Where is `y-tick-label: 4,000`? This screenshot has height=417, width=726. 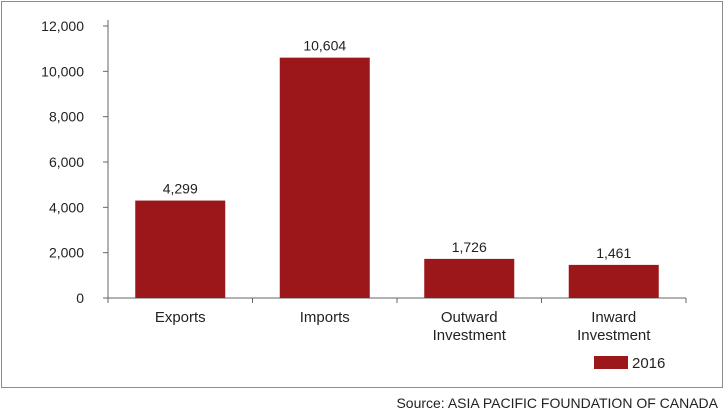 y-tick-label: 4,000 is located at coordinates (66, 207).